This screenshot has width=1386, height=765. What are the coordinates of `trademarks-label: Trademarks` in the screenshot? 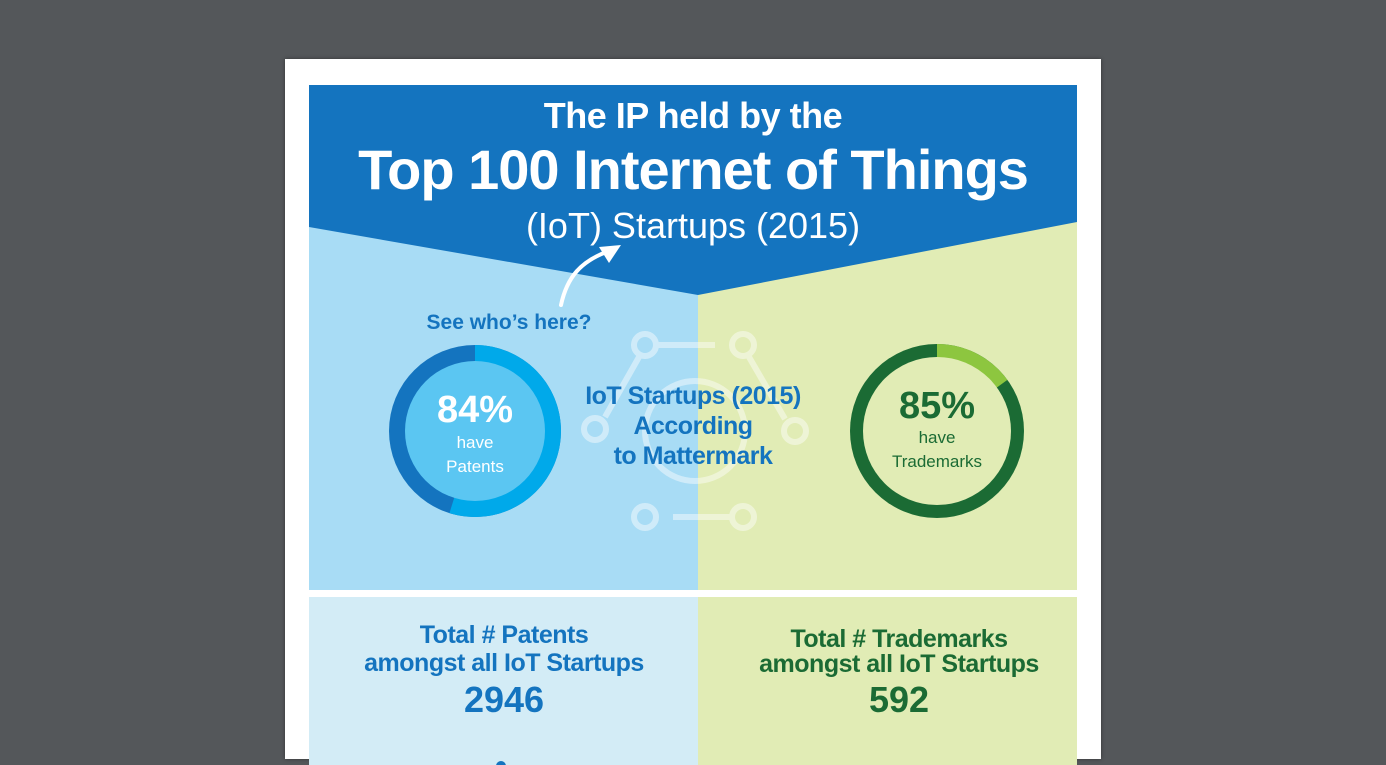 It's located at (937, 461).